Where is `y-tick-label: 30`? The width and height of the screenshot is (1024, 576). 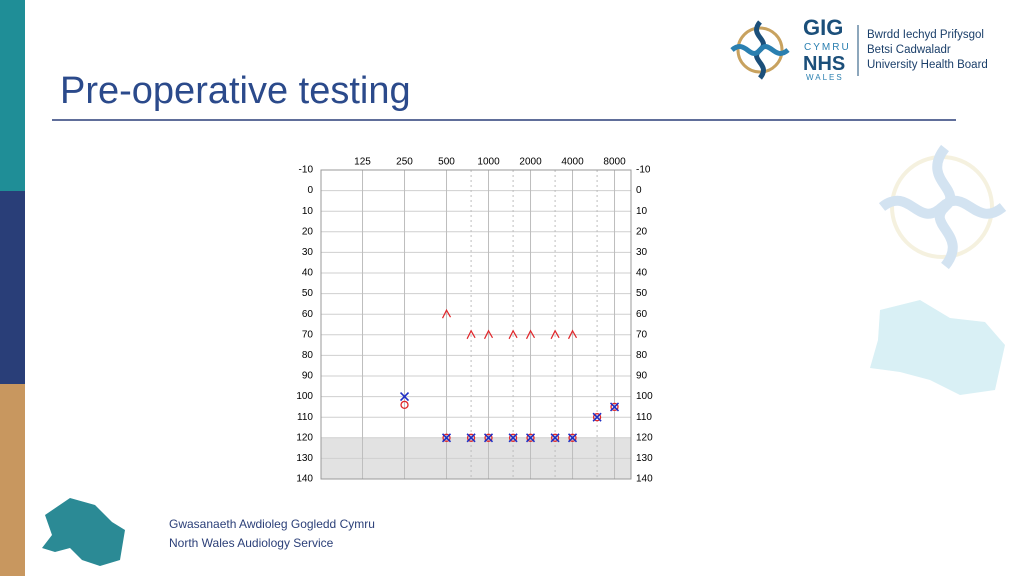 y-tick-label: 30 is located at coordinates (308, 252).